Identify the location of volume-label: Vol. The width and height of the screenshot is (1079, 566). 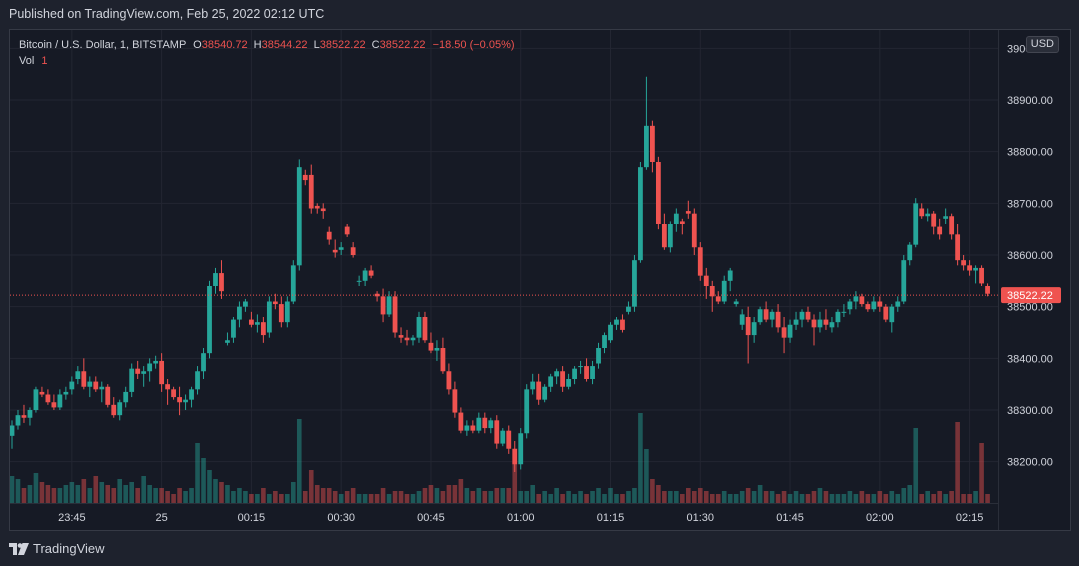
(27, 61).